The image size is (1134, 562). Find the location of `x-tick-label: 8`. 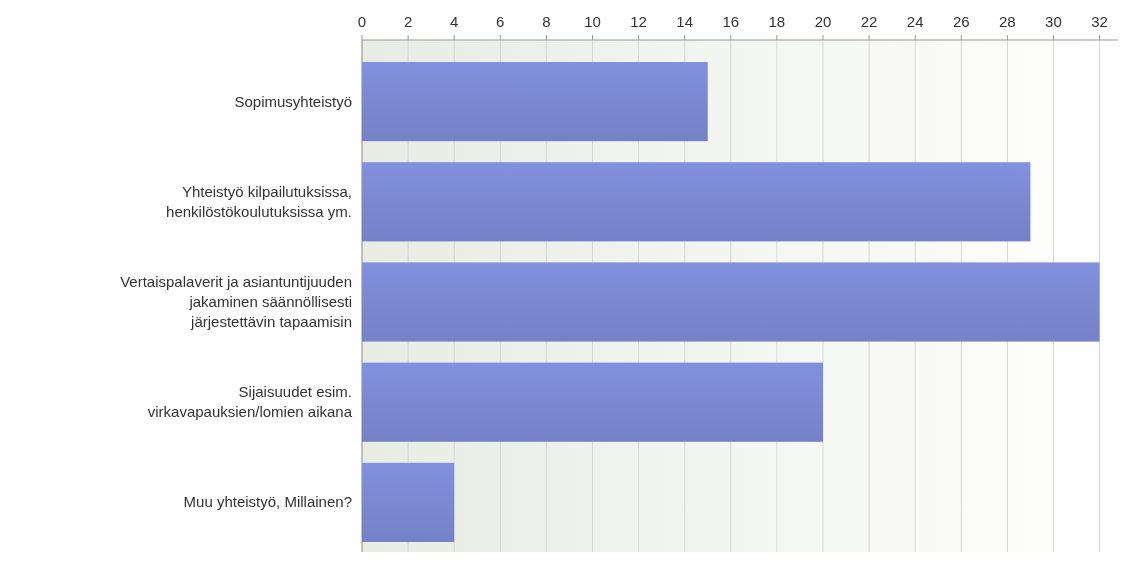

x-tick-label: 8 is located at coordinates (546, 21).